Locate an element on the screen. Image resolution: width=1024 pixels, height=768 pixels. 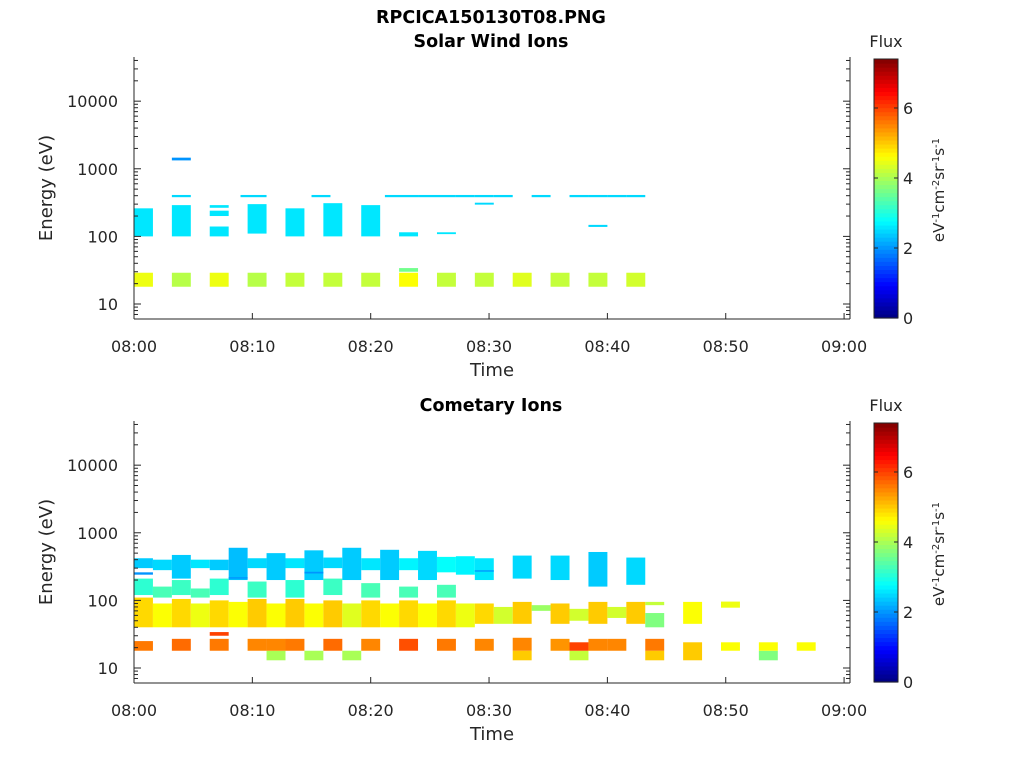
x-tick-label: 08:50 is located at coordinates (726, 346).